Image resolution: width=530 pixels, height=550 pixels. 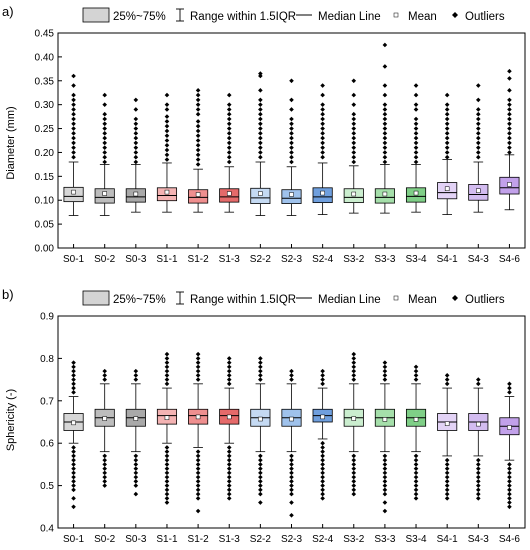 What do you see at coordinates (96, 298) in the screenshot?
I see `legend-b-box-swatch` at bounding box center [96, 298].